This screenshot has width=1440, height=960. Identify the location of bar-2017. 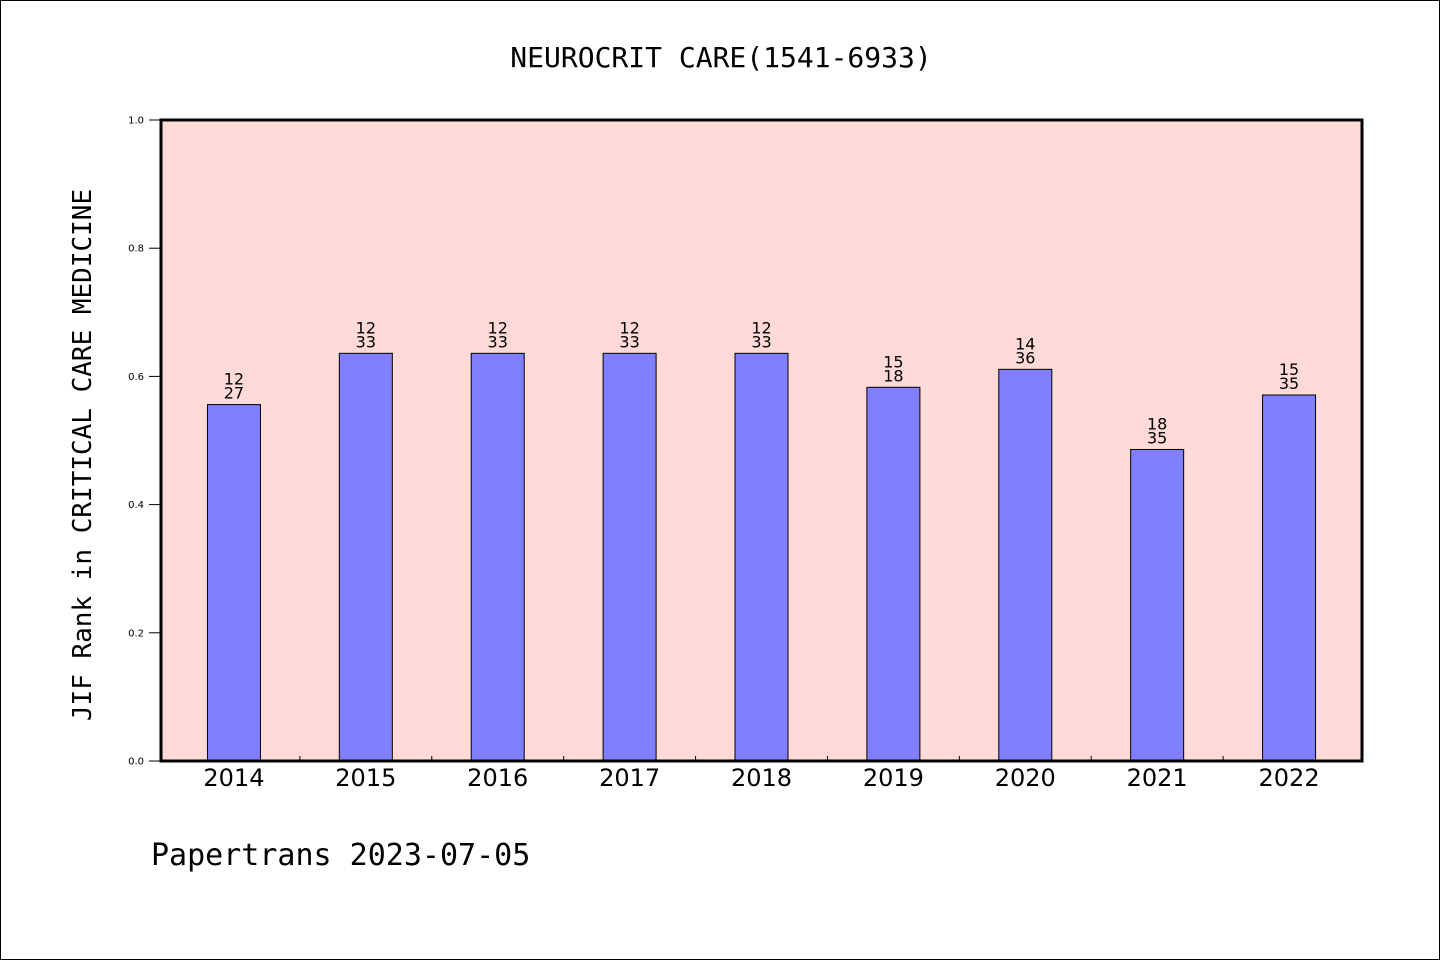
(629, 557).